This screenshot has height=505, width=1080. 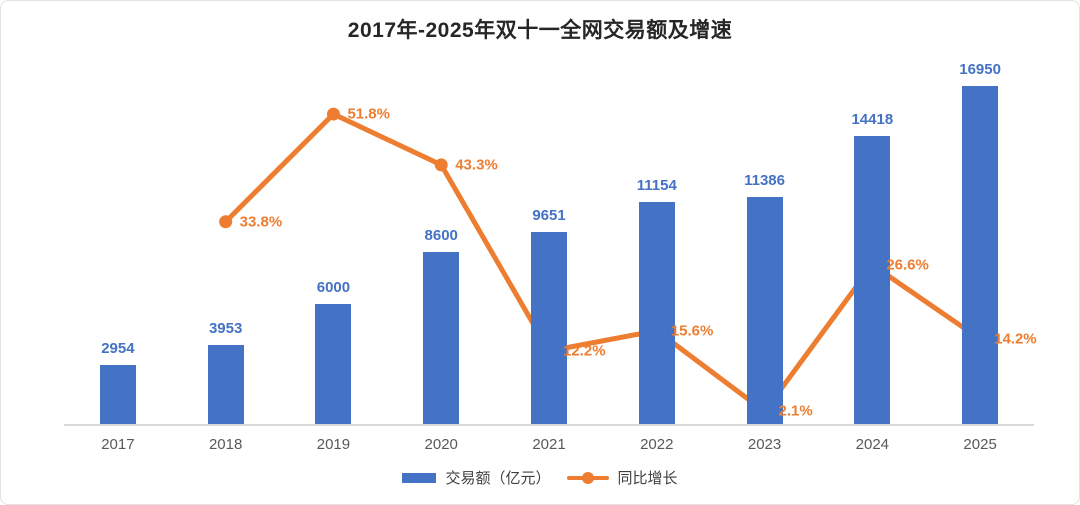 What do you see at coordinates (118, 349) in the screenshot?
I see `bar-value-label-2017: 2954` at bounding box center [118, 349].